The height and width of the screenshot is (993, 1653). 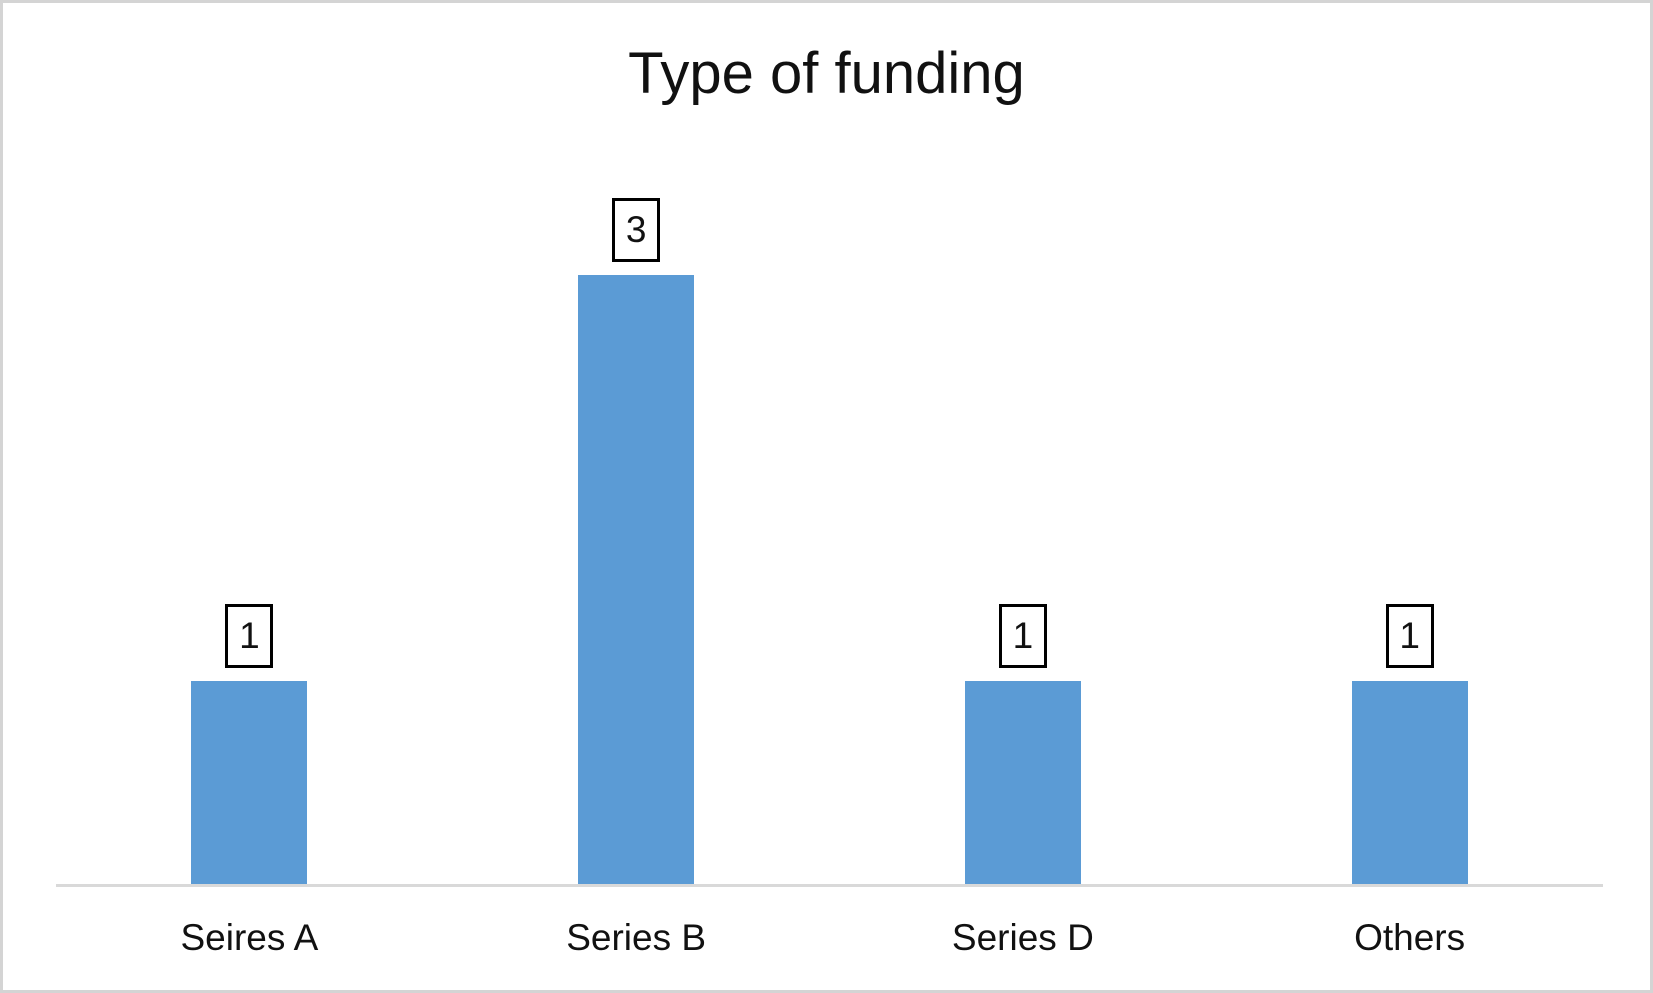 I want to click on x-axis-labels: Seires A Series B Series D Others, so click(x=829, y=938).